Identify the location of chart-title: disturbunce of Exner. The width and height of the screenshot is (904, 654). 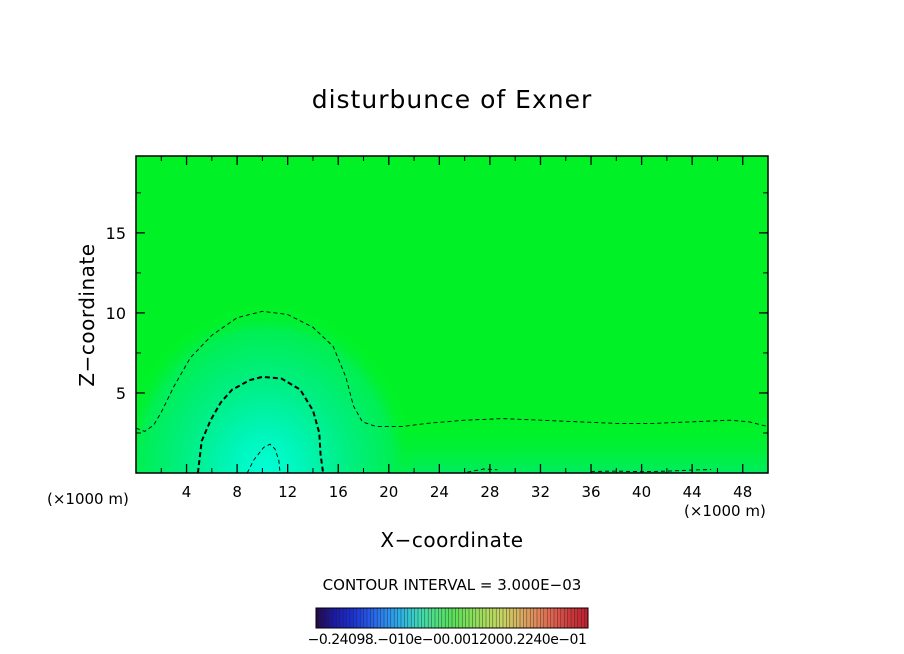
(452, 99).